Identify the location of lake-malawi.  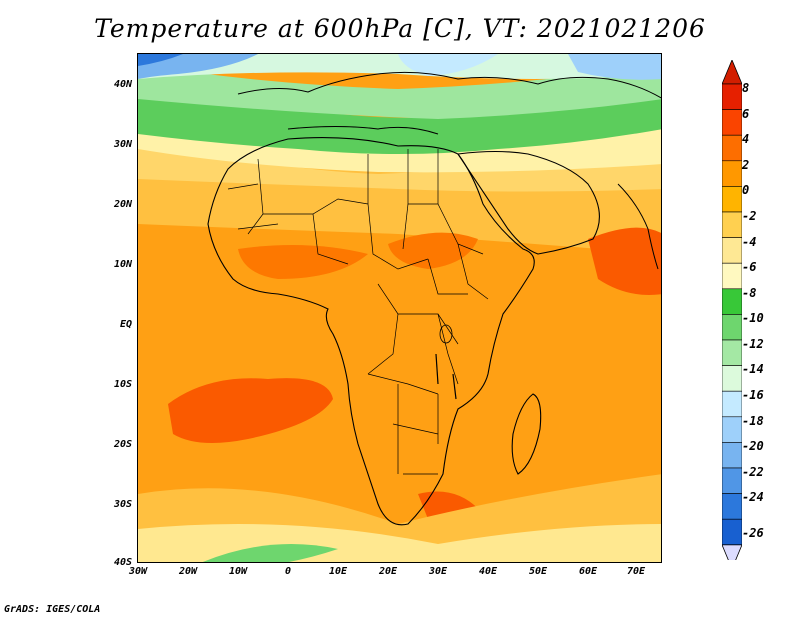
(454, 386).